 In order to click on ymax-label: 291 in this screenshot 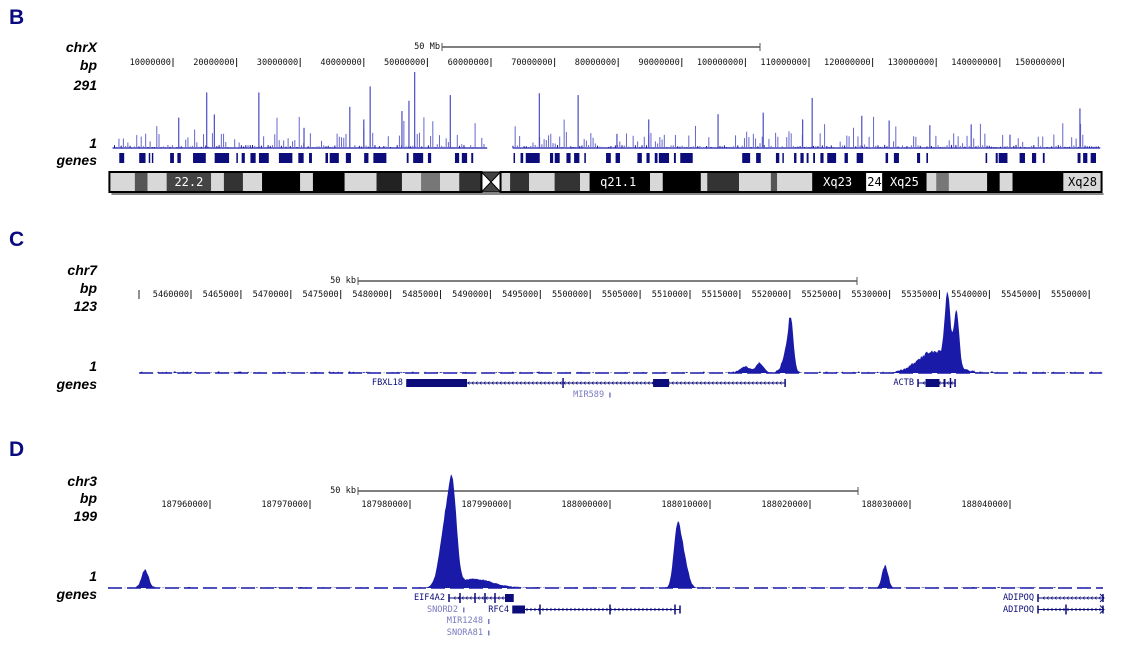, I will do `click(85, 85)`.